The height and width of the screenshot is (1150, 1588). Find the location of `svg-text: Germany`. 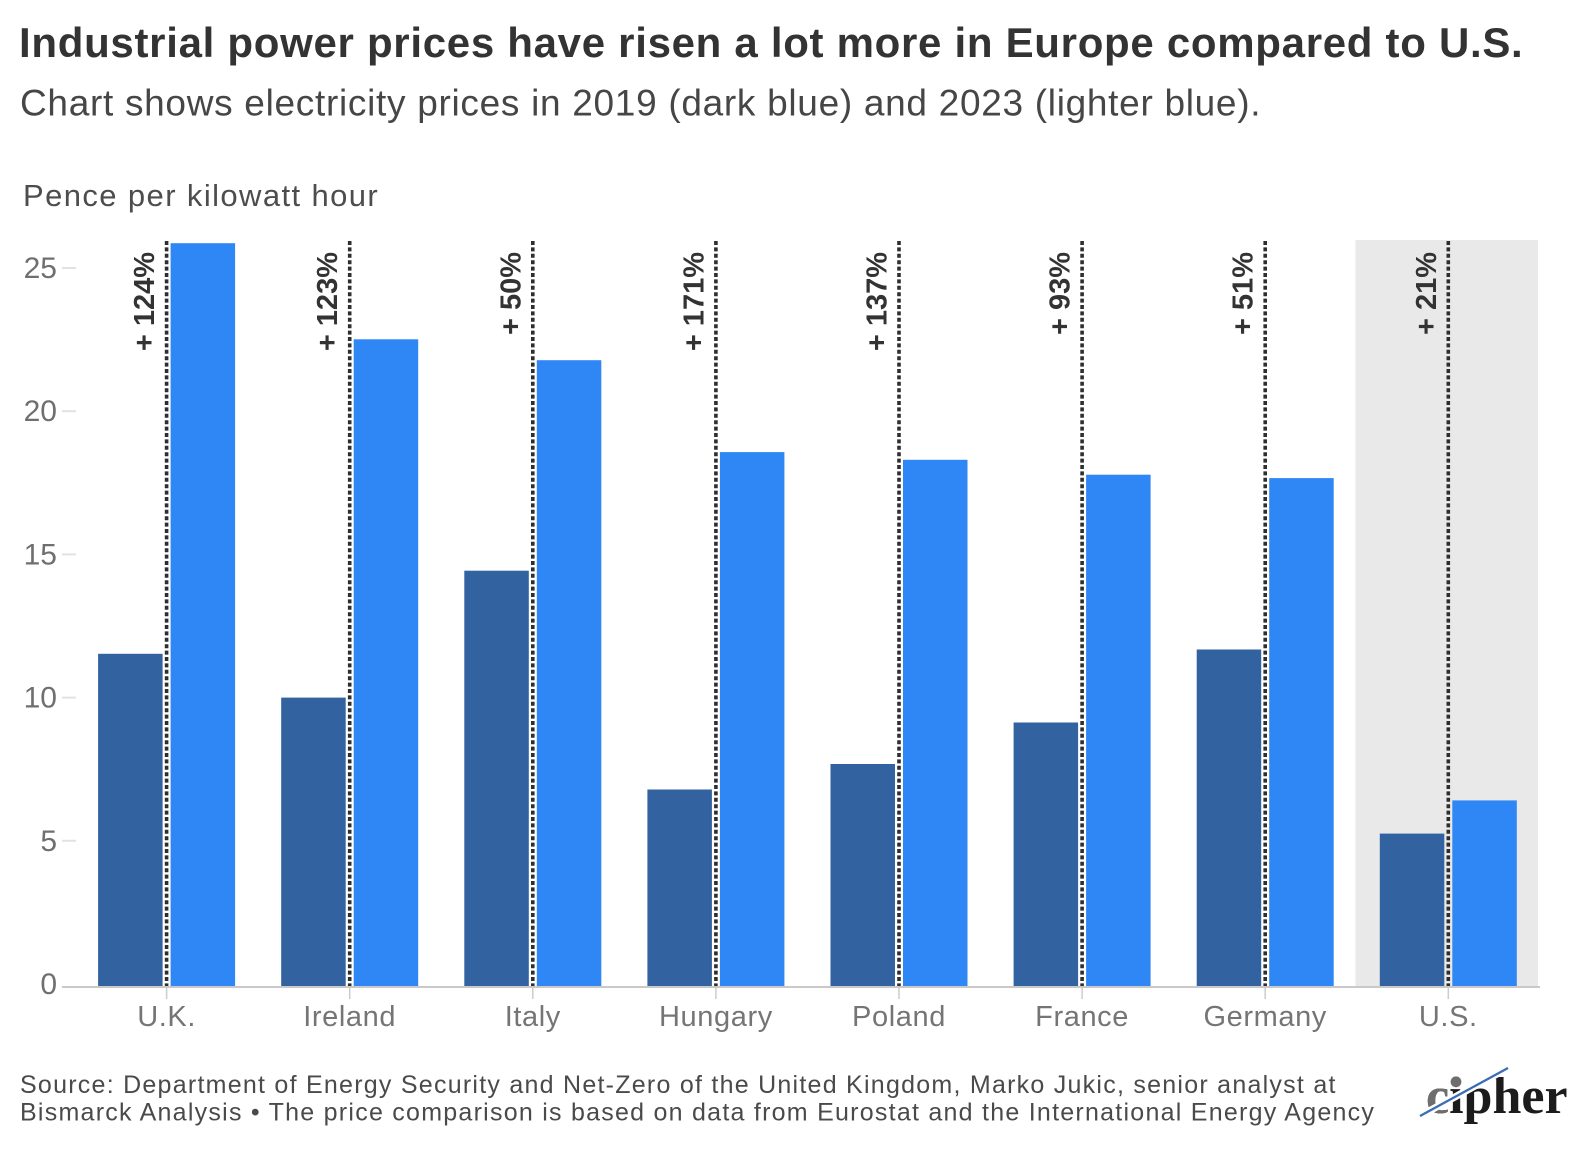

svg-text: Germany is located at coordinates (1264, 1017).